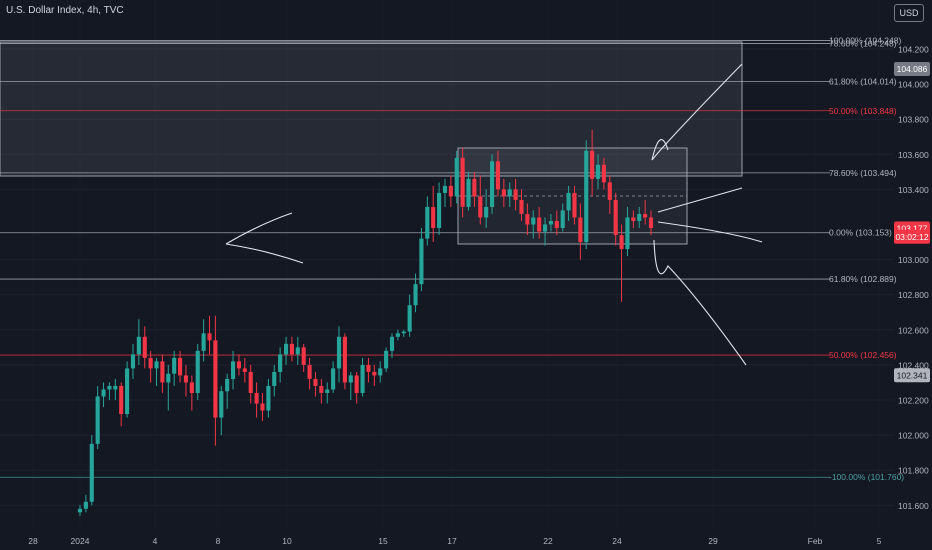 The height and width of the screenshot is (550, 932). I want to click on y-tick-label: 102.200, so click(913, 401).